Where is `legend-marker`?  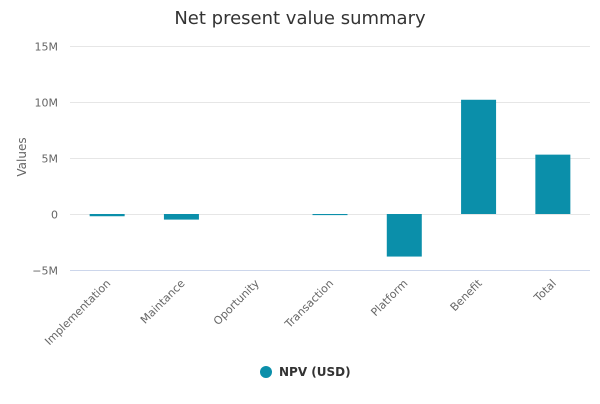 legend-marker is located at coordinates (266, 372).